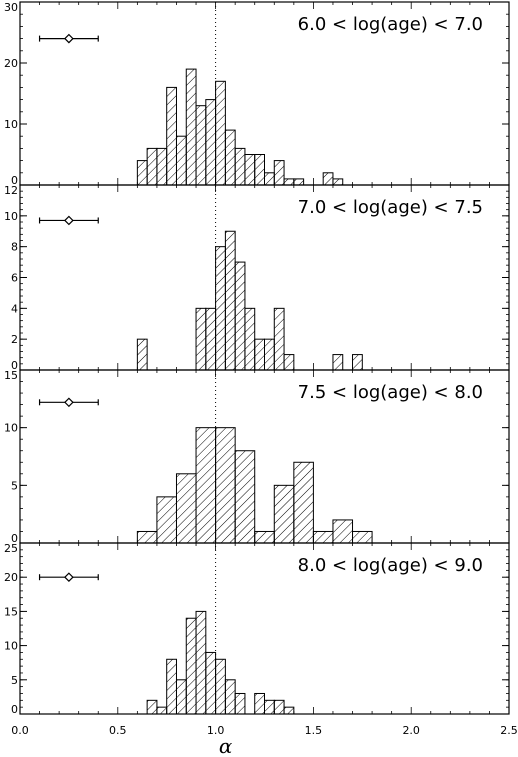  What do you see at coordinates (390, 392) in the screenshot?
I see `panel-title: 7.5 < log(age) < 8.0` at bounding box center [390, 392].